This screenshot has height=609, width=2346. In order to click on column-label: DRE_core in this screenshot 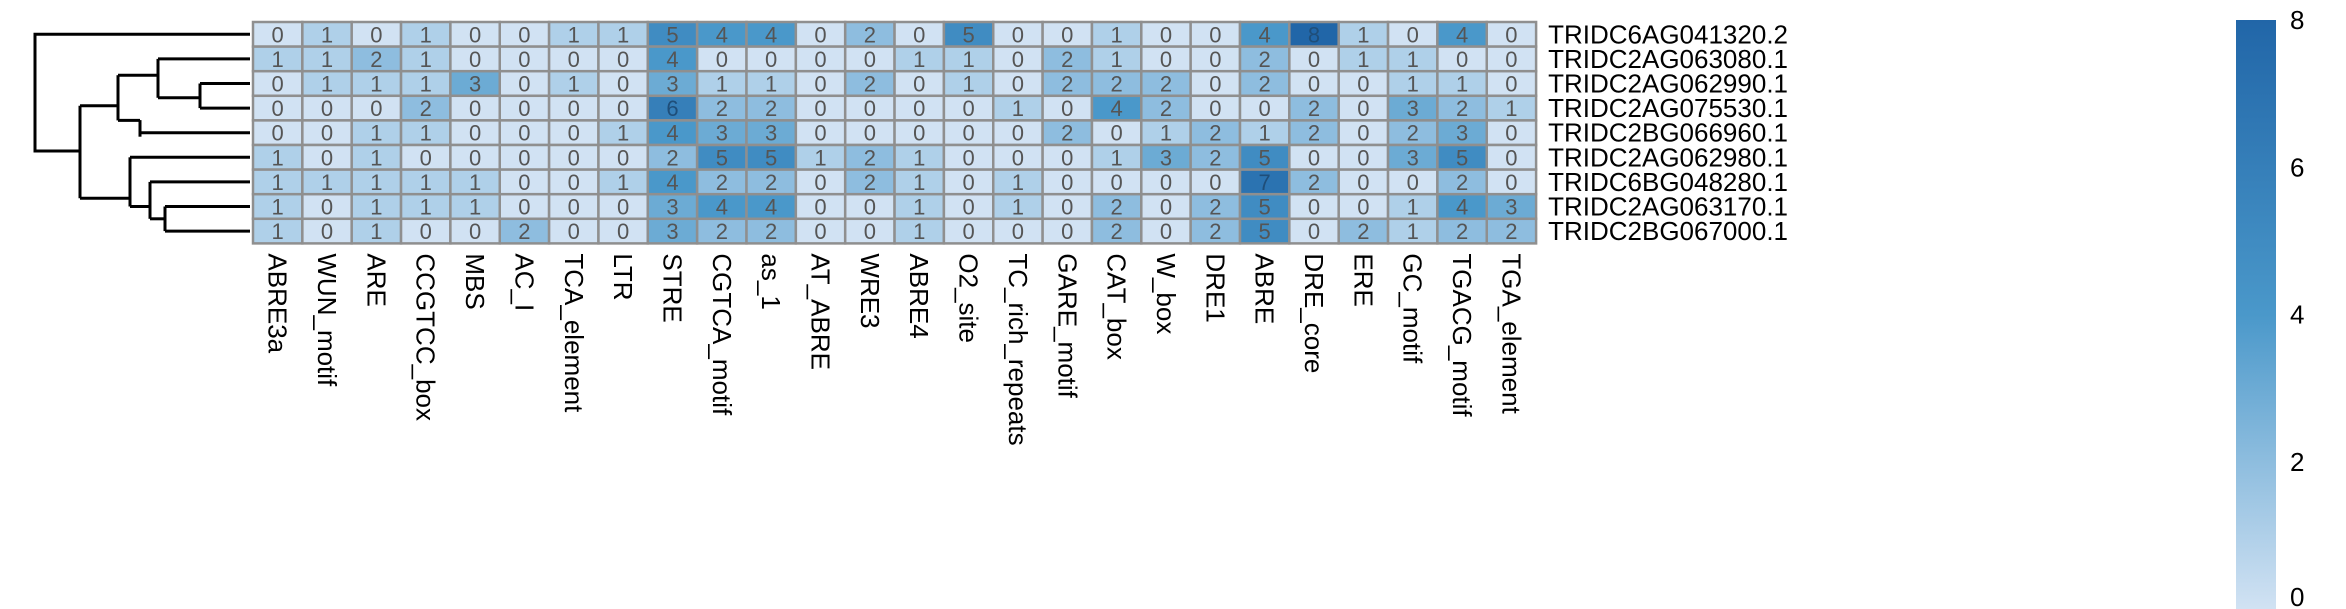, I will do `click(1314, 313)`.